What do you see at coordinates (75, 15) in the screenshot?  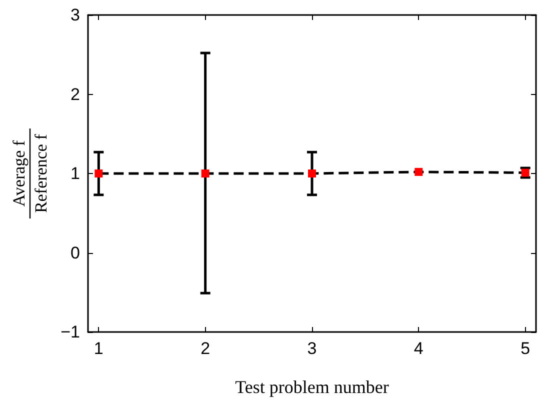 I see `y-tick-label: 3` at bounding box center [75, 15].